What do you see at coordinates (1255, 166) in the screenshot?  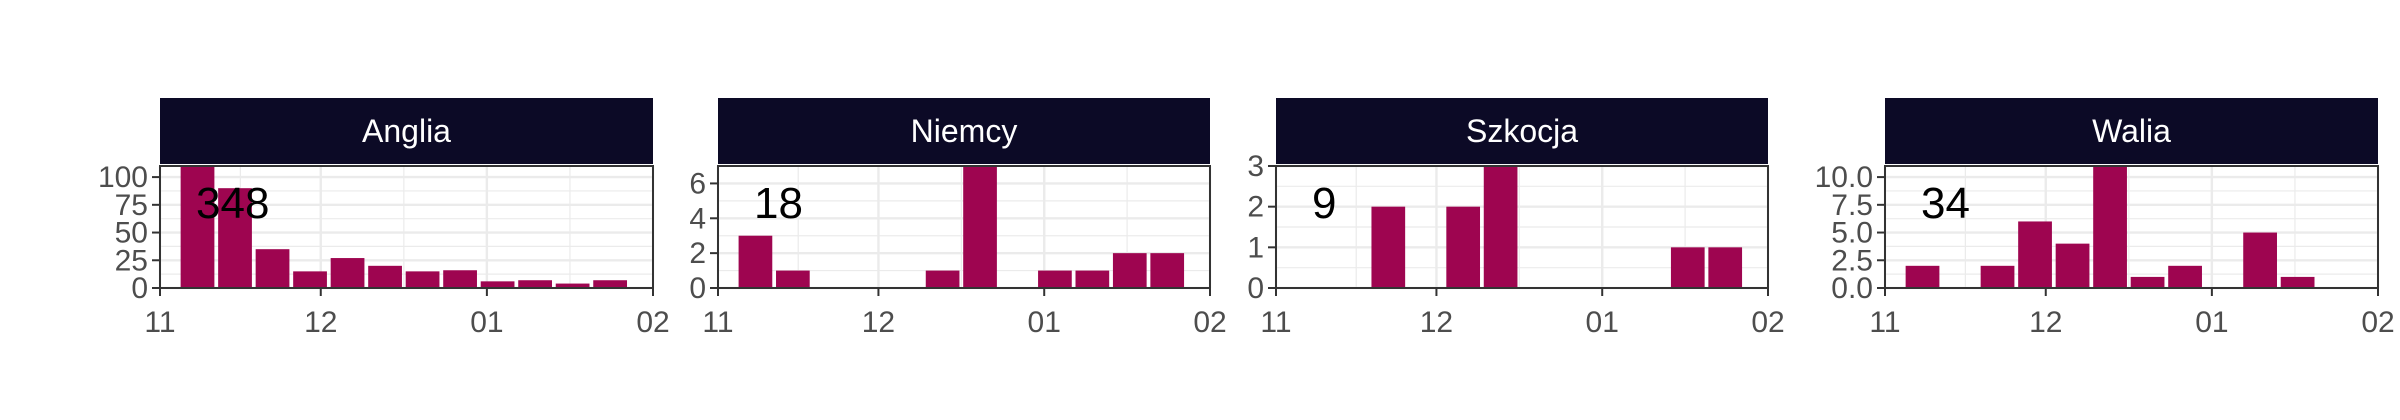 I see `y-tick-label: 3` at bounding box center [1255, 166].